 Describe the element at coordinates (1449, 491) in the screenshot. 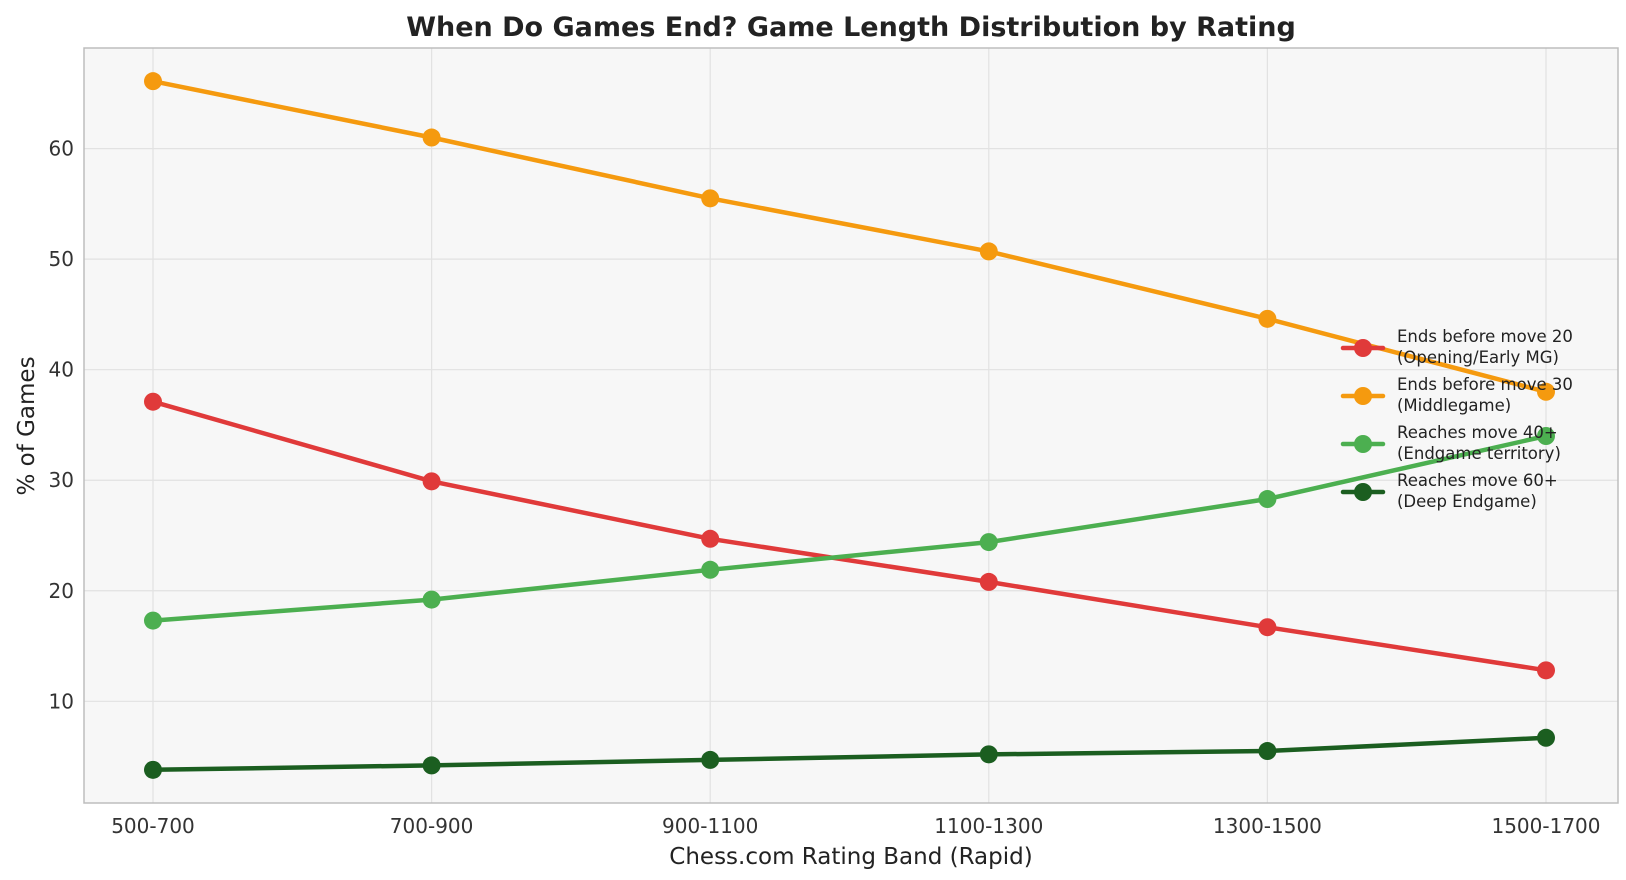

I see `legend-item: Reaches move 60+ (Deep Endgame)` at that location.